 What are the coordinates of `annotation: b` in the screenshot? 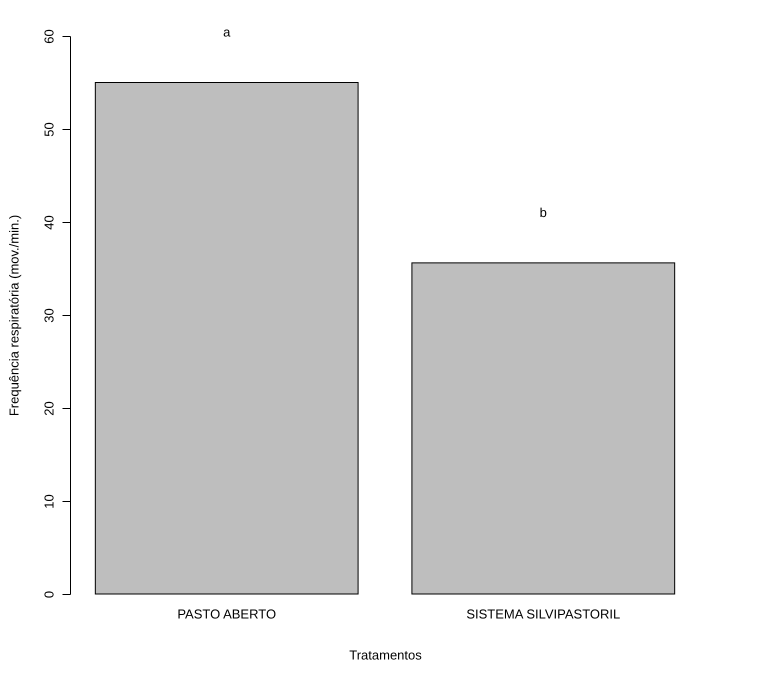 It's located at (543, 212).